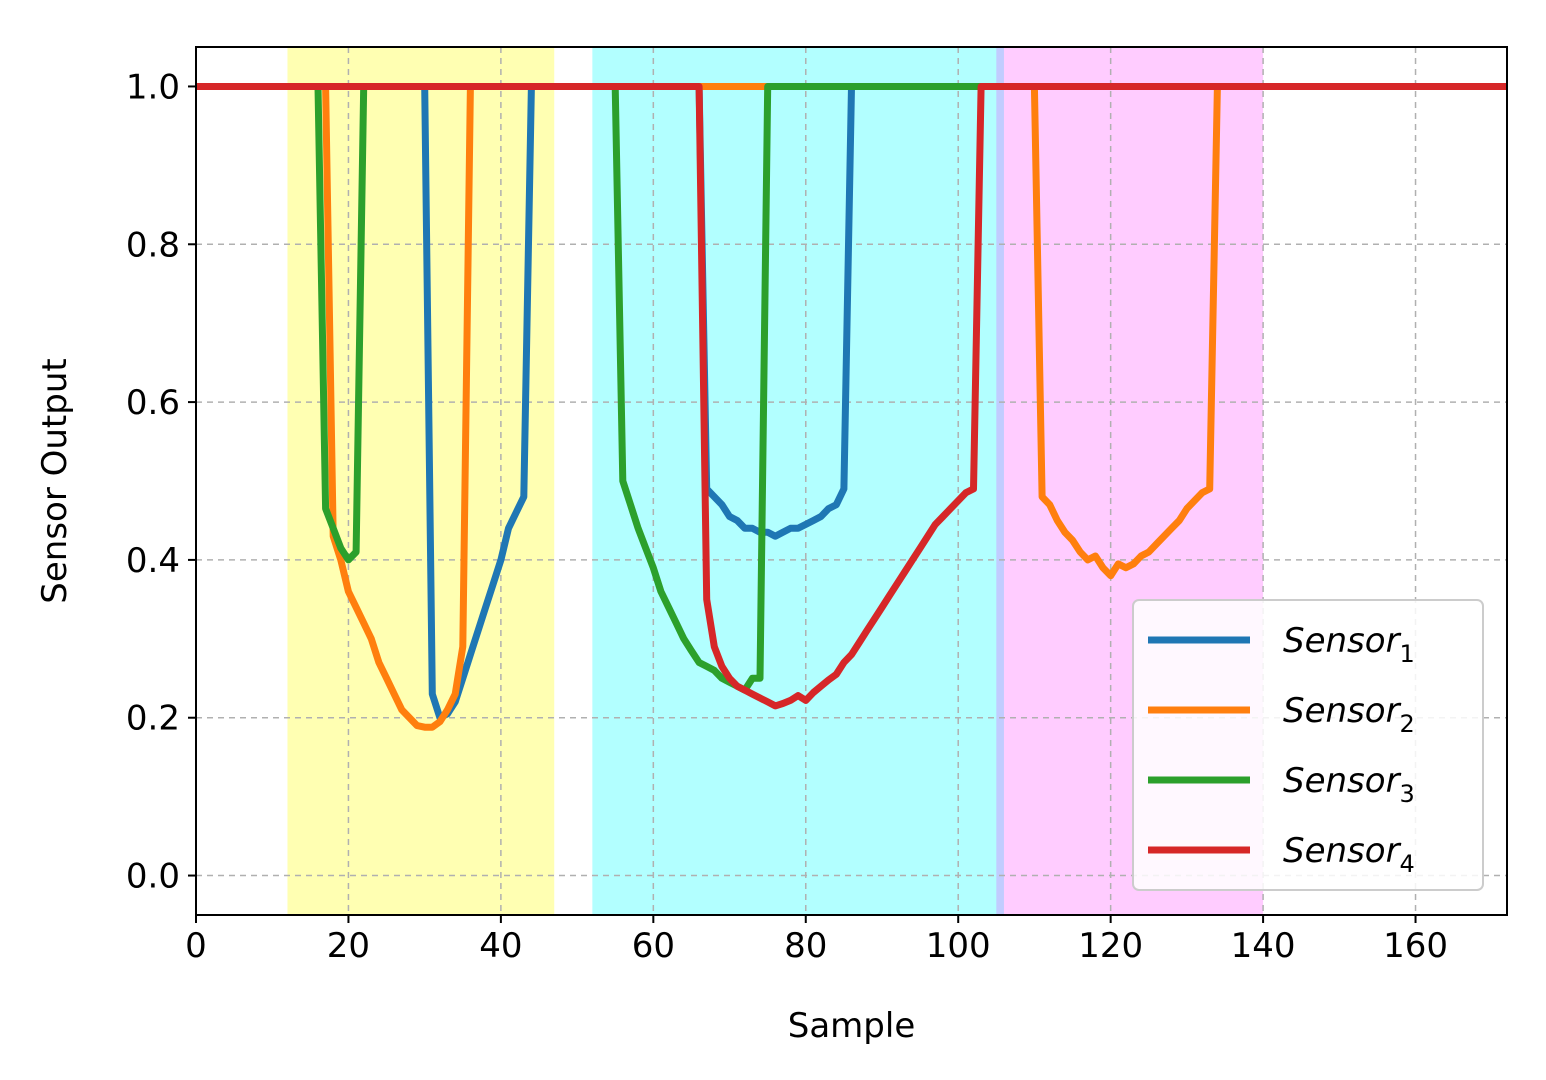  Describe the element at coordinates (153, 245) in the screenshot. I see `y-tick-label: 0.8` at that location.